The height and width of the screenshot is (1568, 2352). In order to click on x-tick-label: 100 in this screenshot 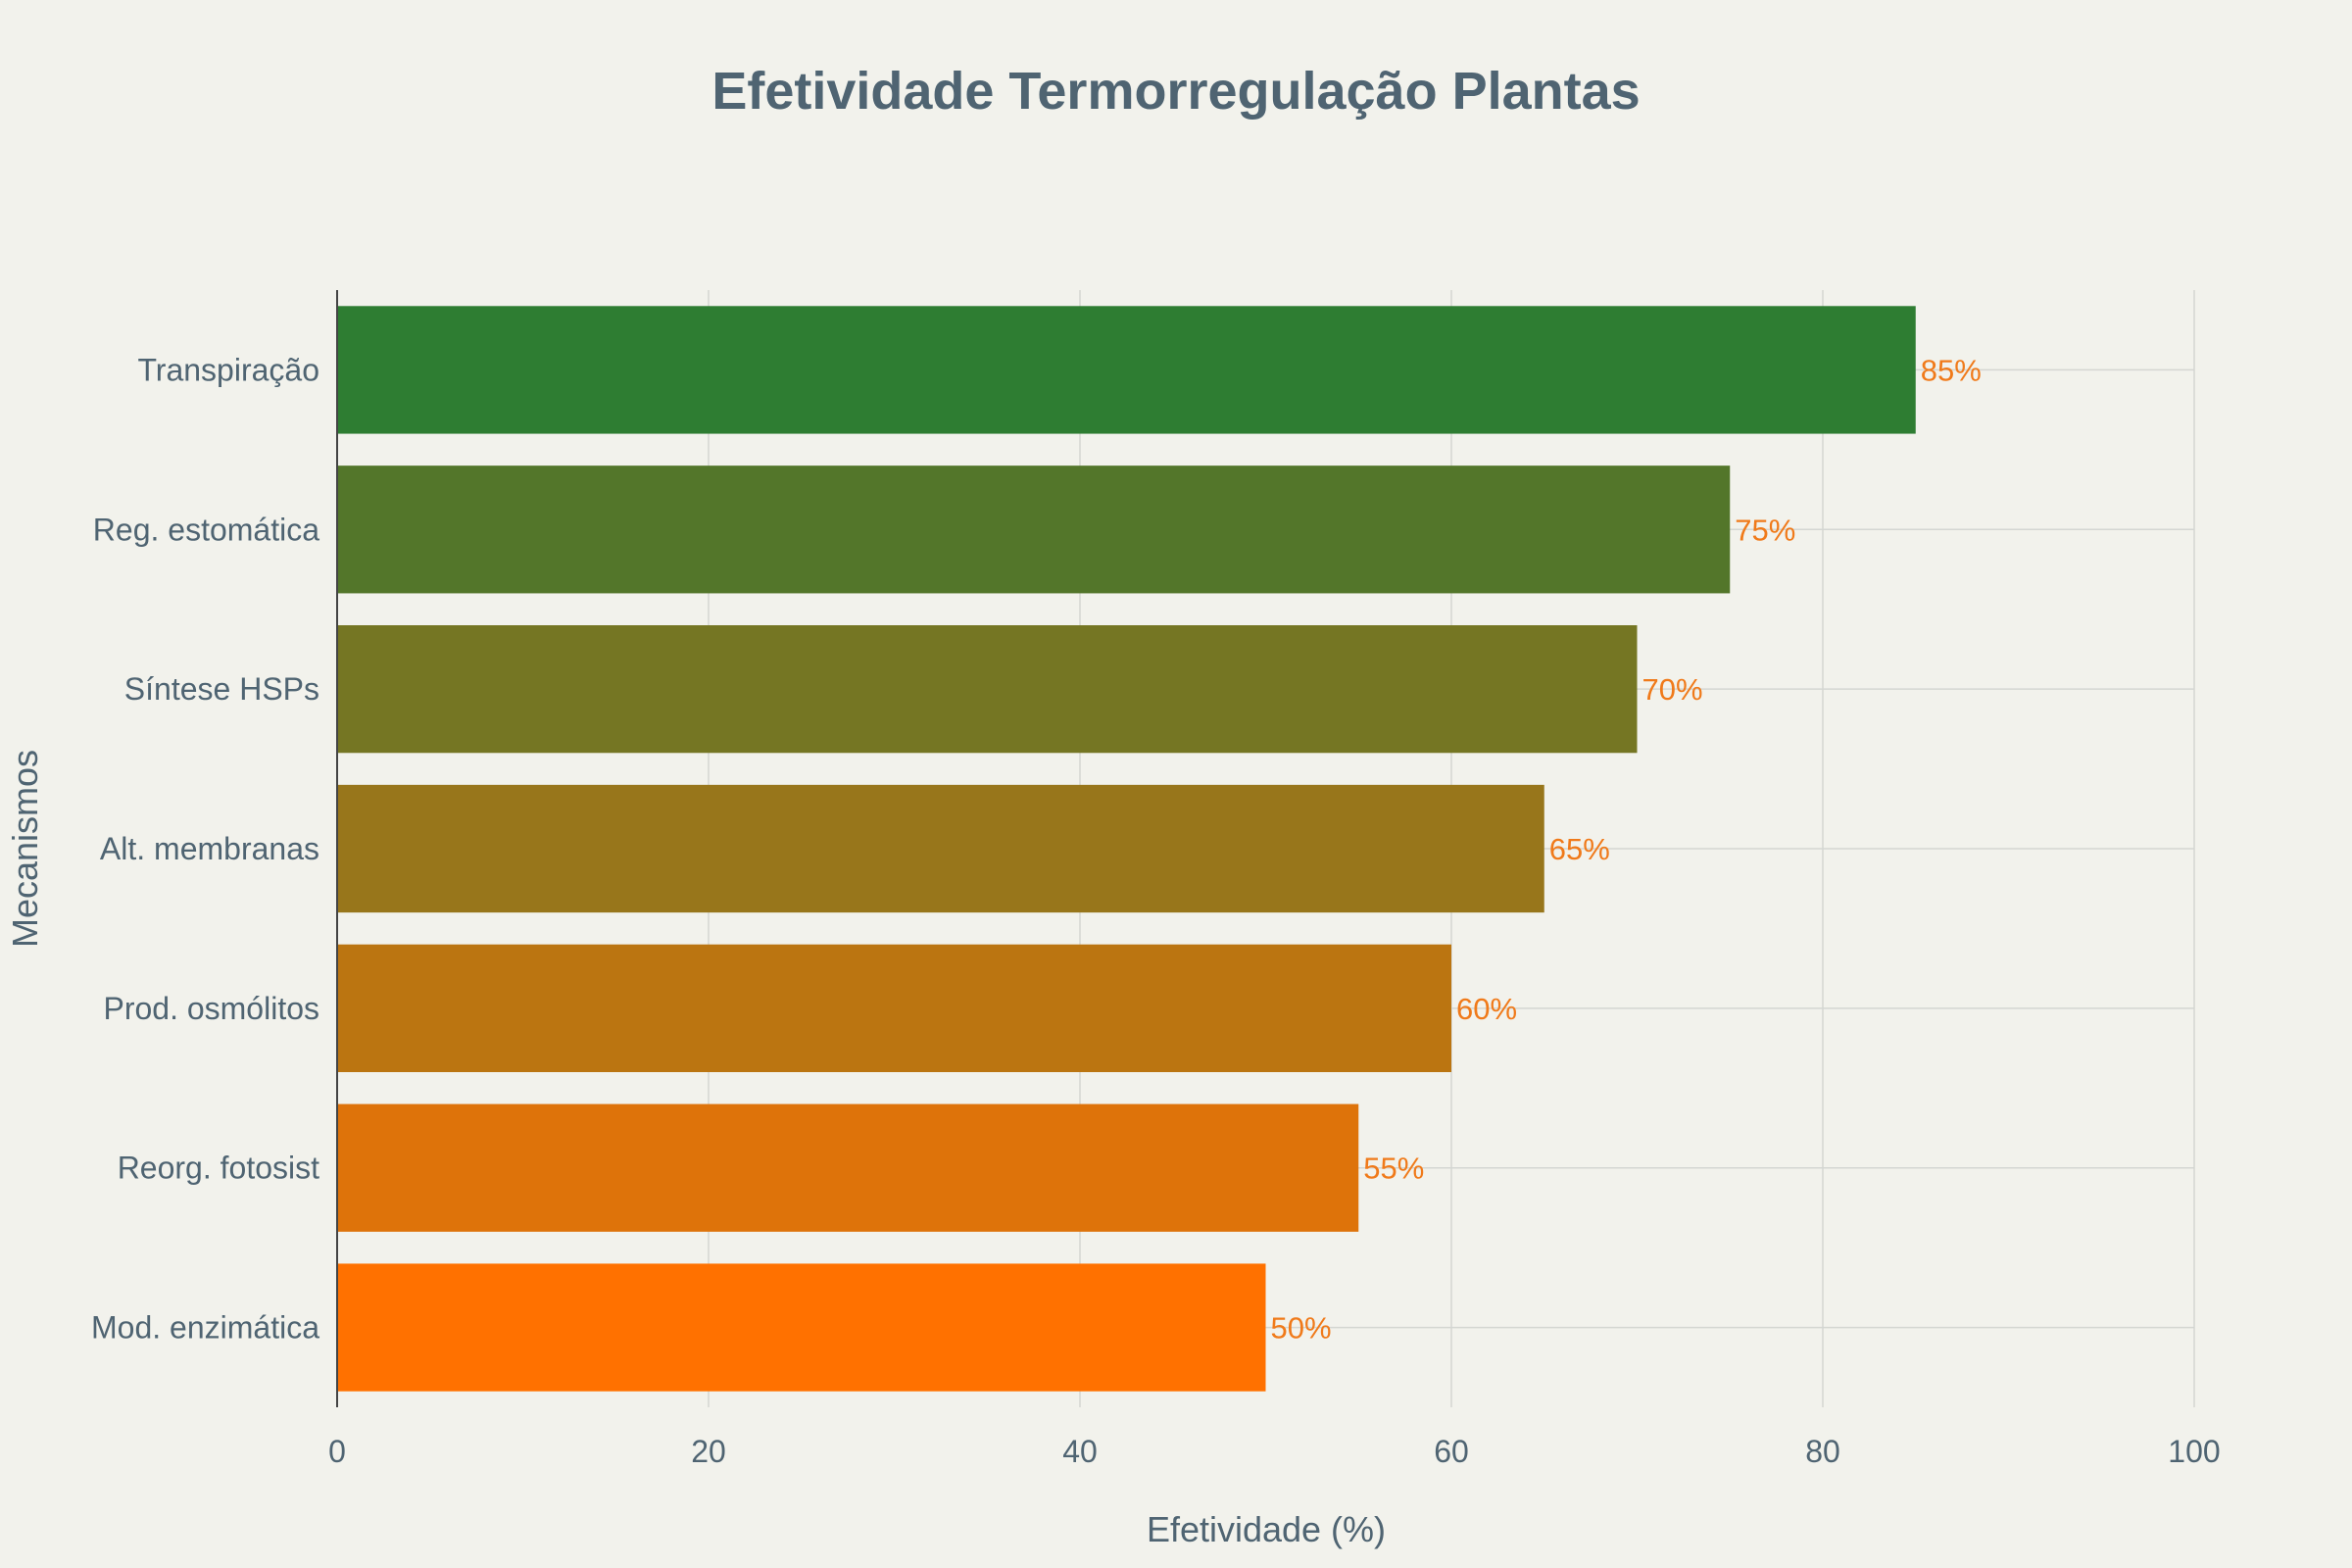, I will do `click(2194, 1451)`.